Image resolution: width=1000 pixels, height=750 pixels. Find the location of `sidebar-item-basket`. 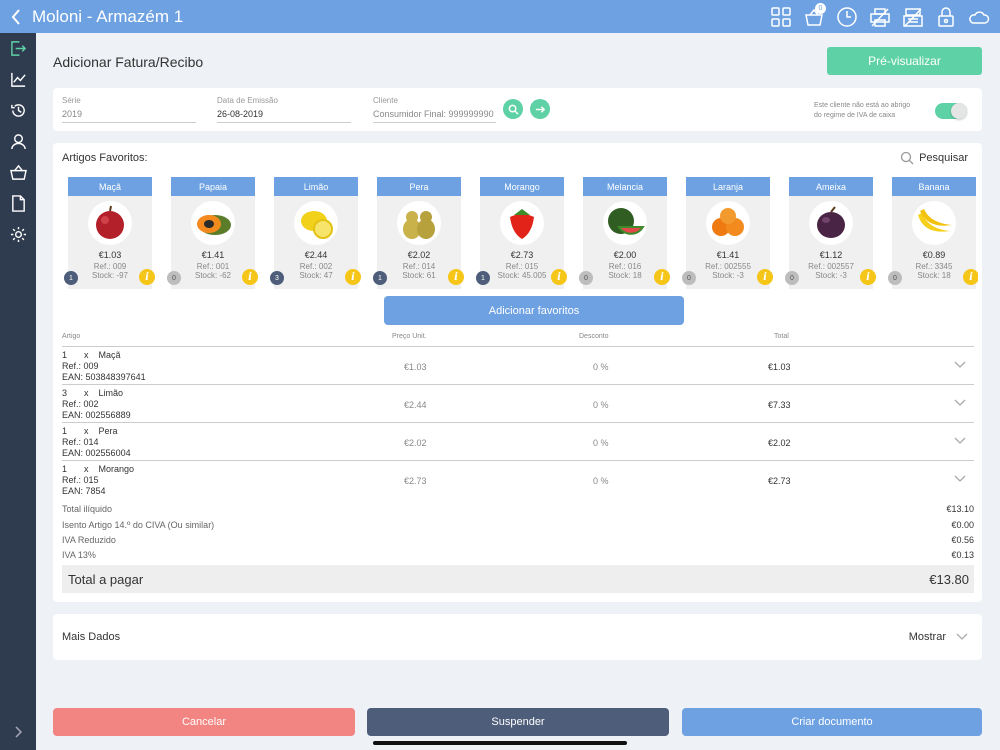

sidebar-item-basket is located at coordinates (18, 172).